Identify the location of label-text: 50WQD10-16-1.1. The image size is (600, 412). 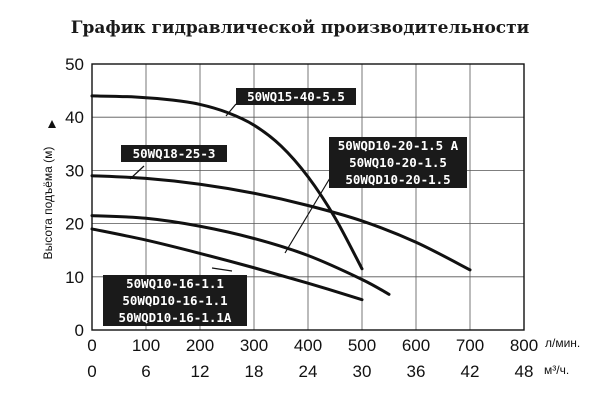
(174, 300).